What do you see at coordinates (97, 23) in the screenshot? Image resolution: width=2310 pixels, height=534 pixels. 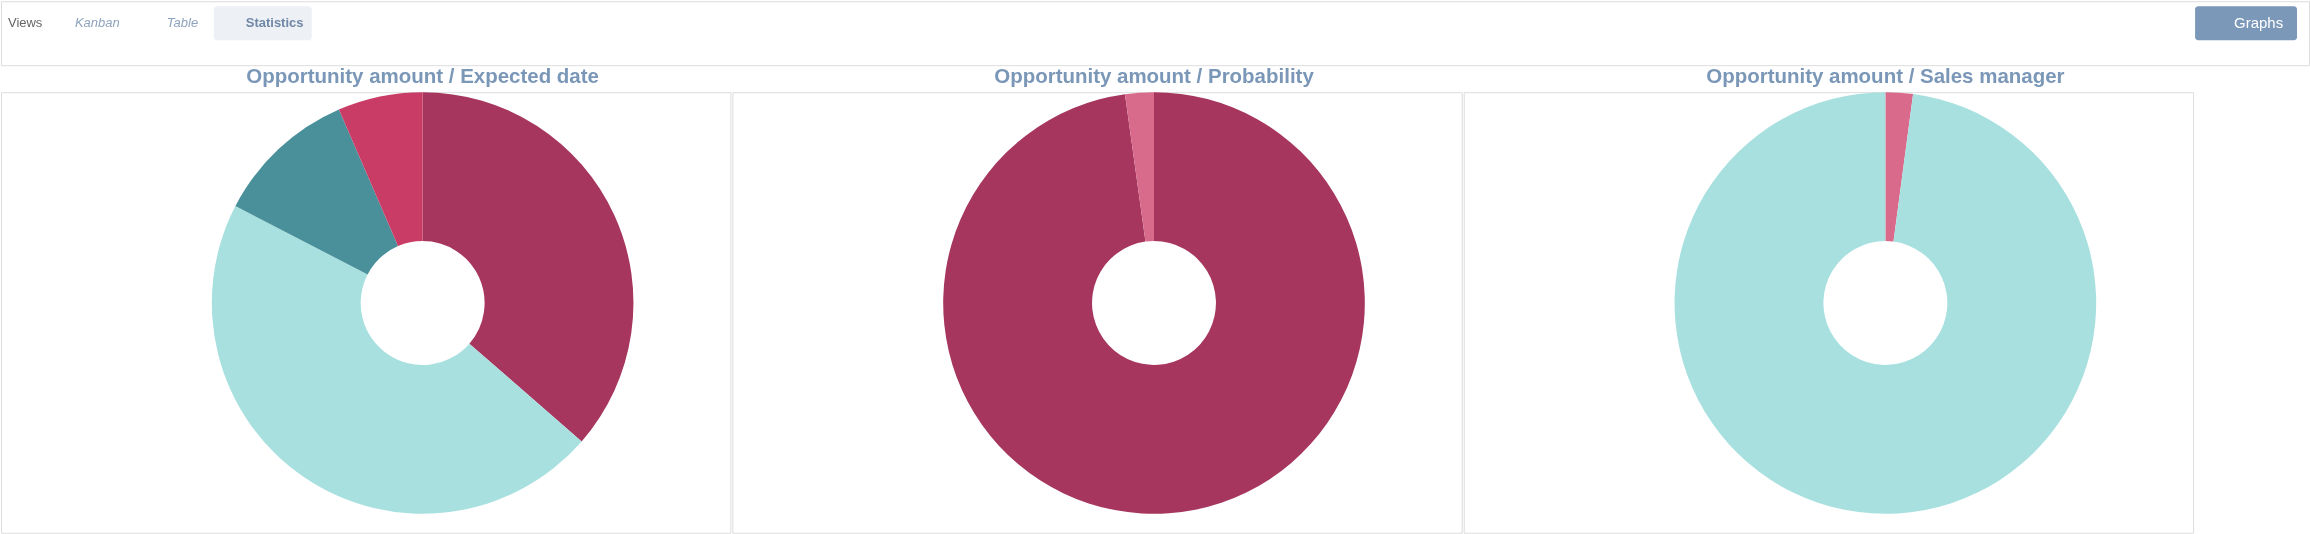 I see `text: Kanban` at bounding box center [97, 23].